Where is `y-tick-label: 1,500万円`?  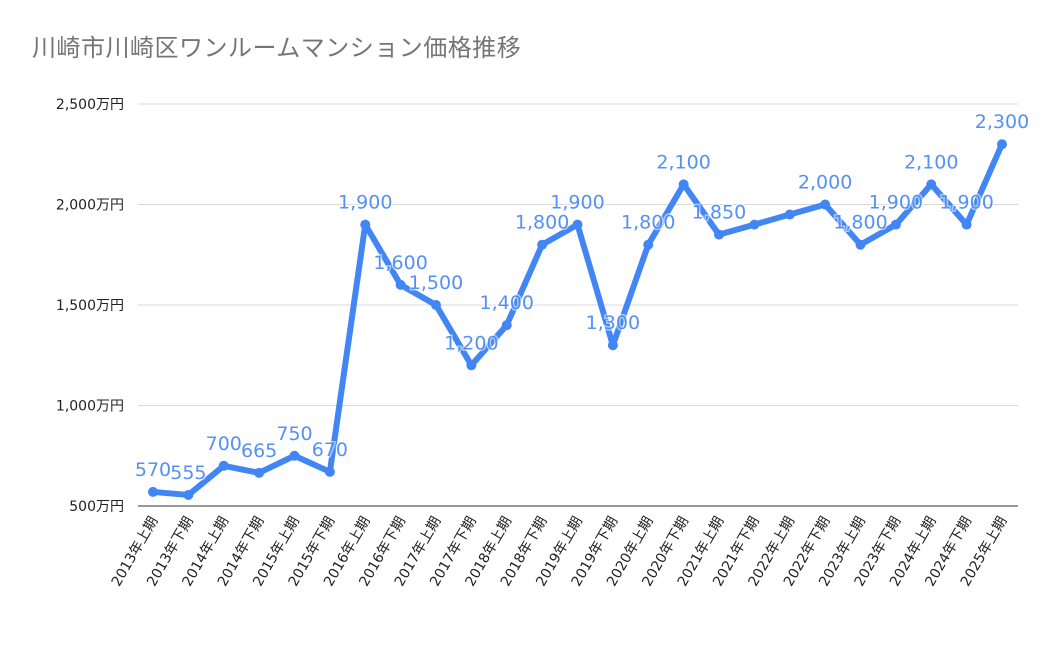
y-tick-label: 1,500万円 is located at coordinates (90, 306).